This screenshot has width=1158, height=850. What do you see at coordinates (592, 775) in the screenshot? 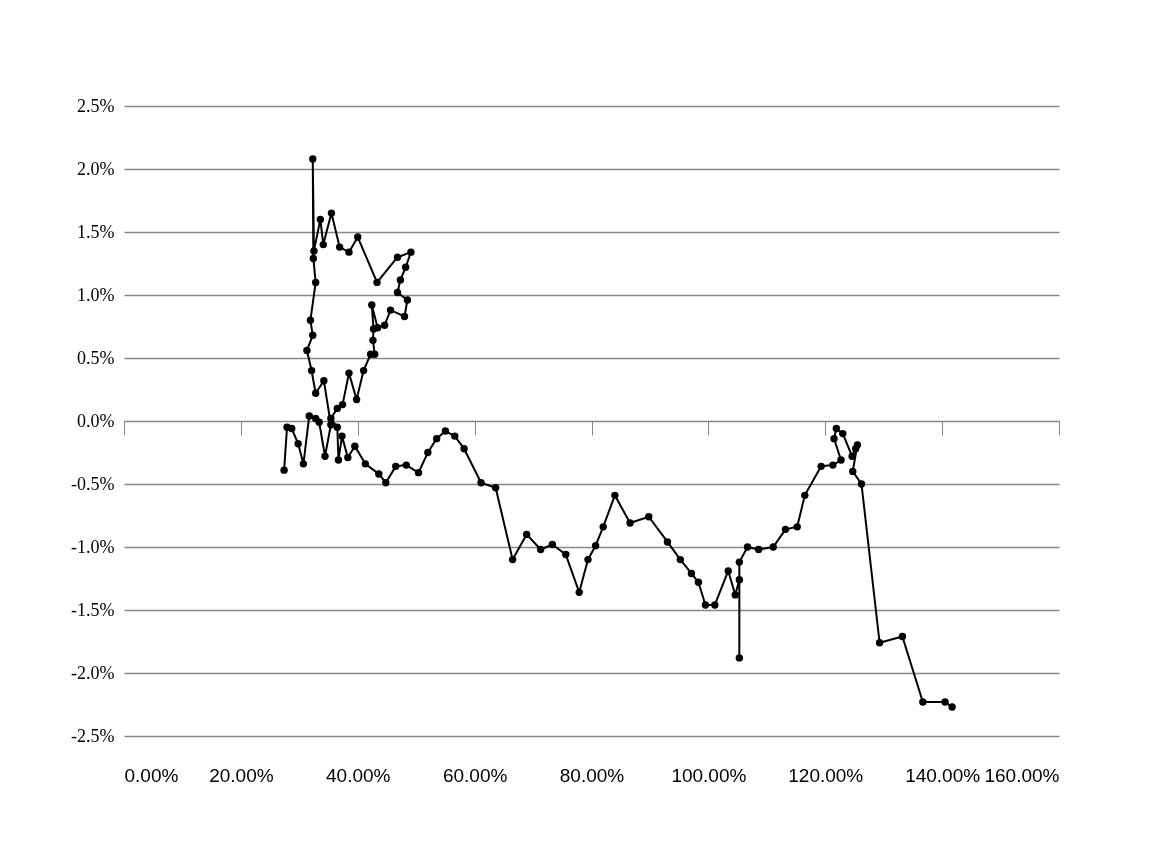
I see `x-tick-label: 80.00%` at bounding box center [592, 775].